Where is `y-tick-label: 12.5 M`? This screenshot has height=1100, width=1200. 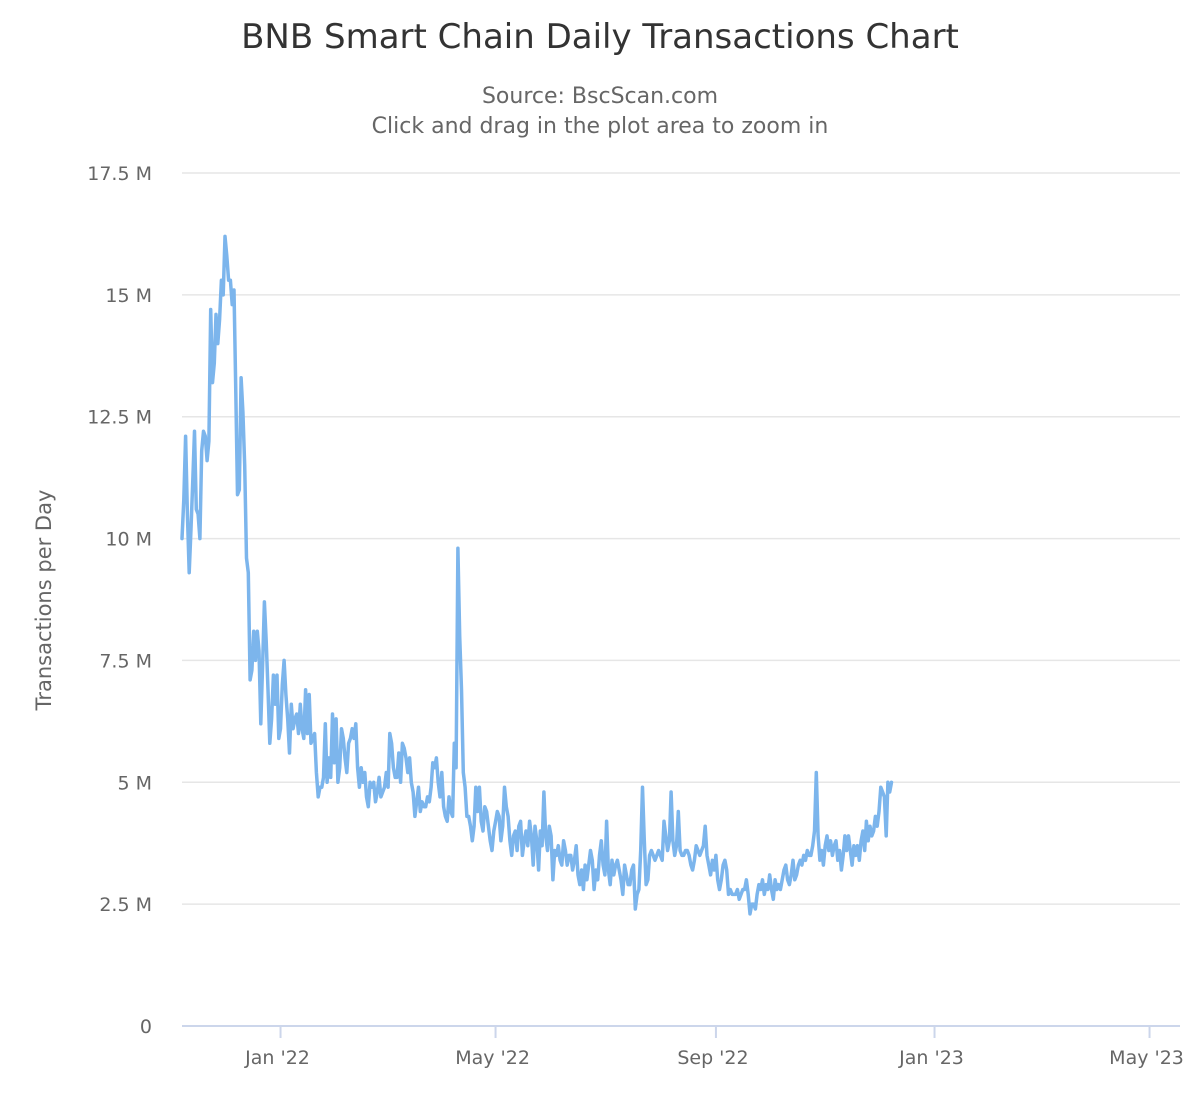 y-tick-label: 12.5 M is located at coordinates (119, 418).